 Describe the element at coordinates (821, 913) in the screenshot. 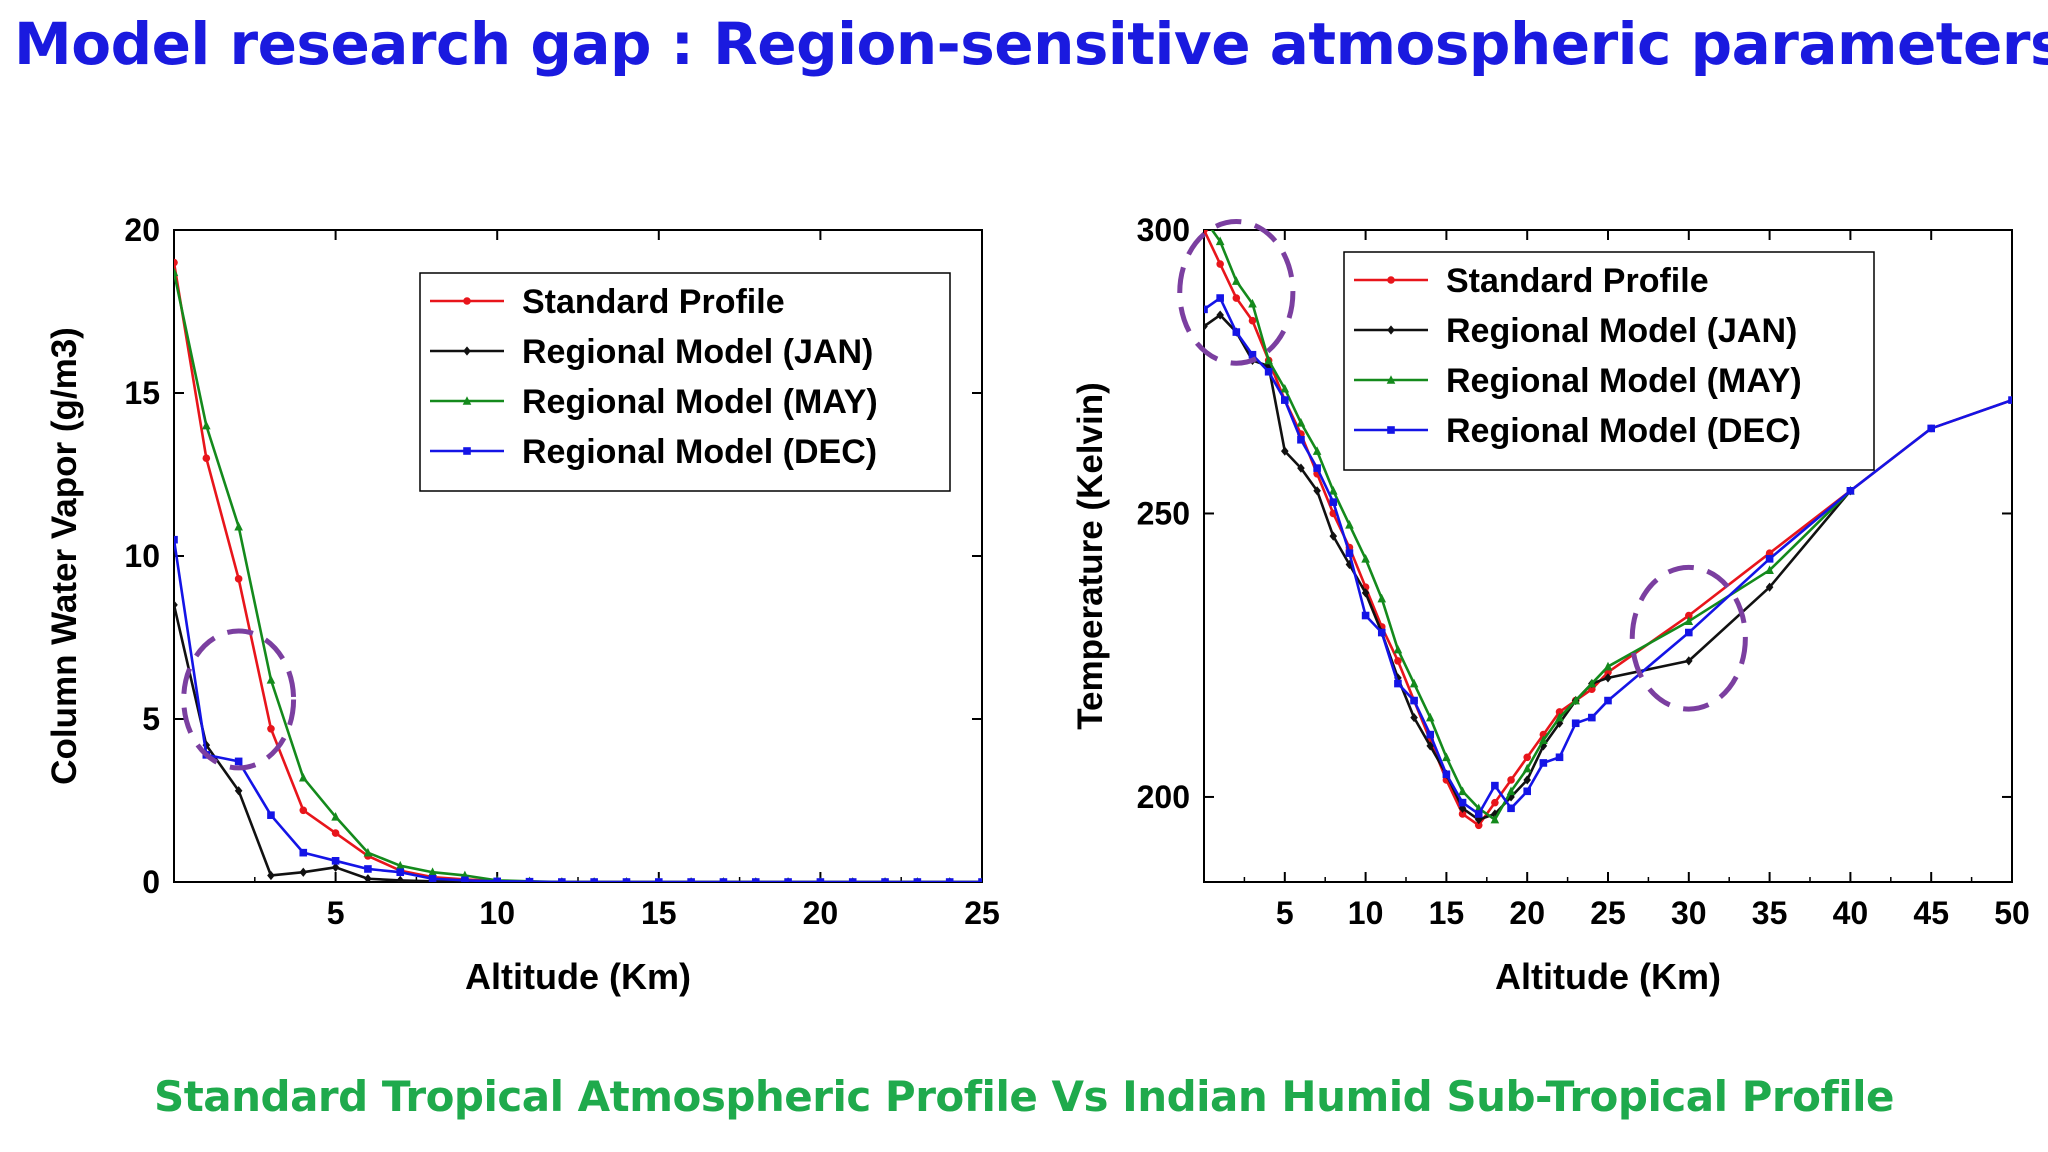

I see `x-tick-label: 20` at that location.